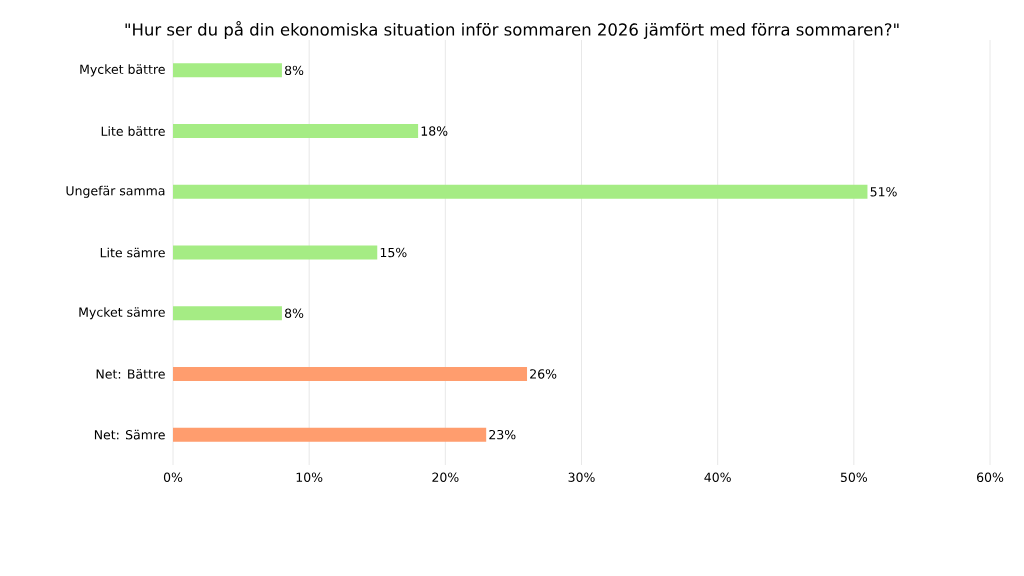 The width and height of the screenshot is (1024, 576). What do you see at coordinates (502, 434) in the screenshot?
I see `data-label: 23%` at bounding box center [502, 434].